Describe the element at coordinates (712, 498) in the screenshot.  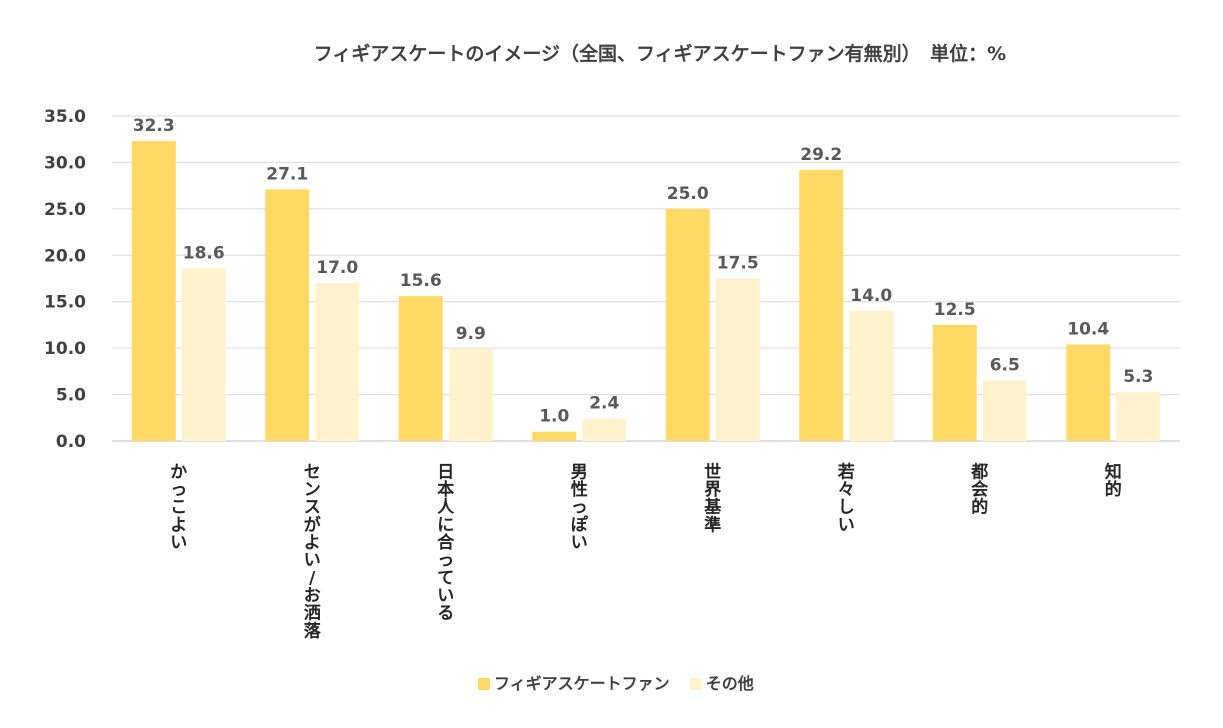
I see `x-tick-label: 世界基準` at that location.